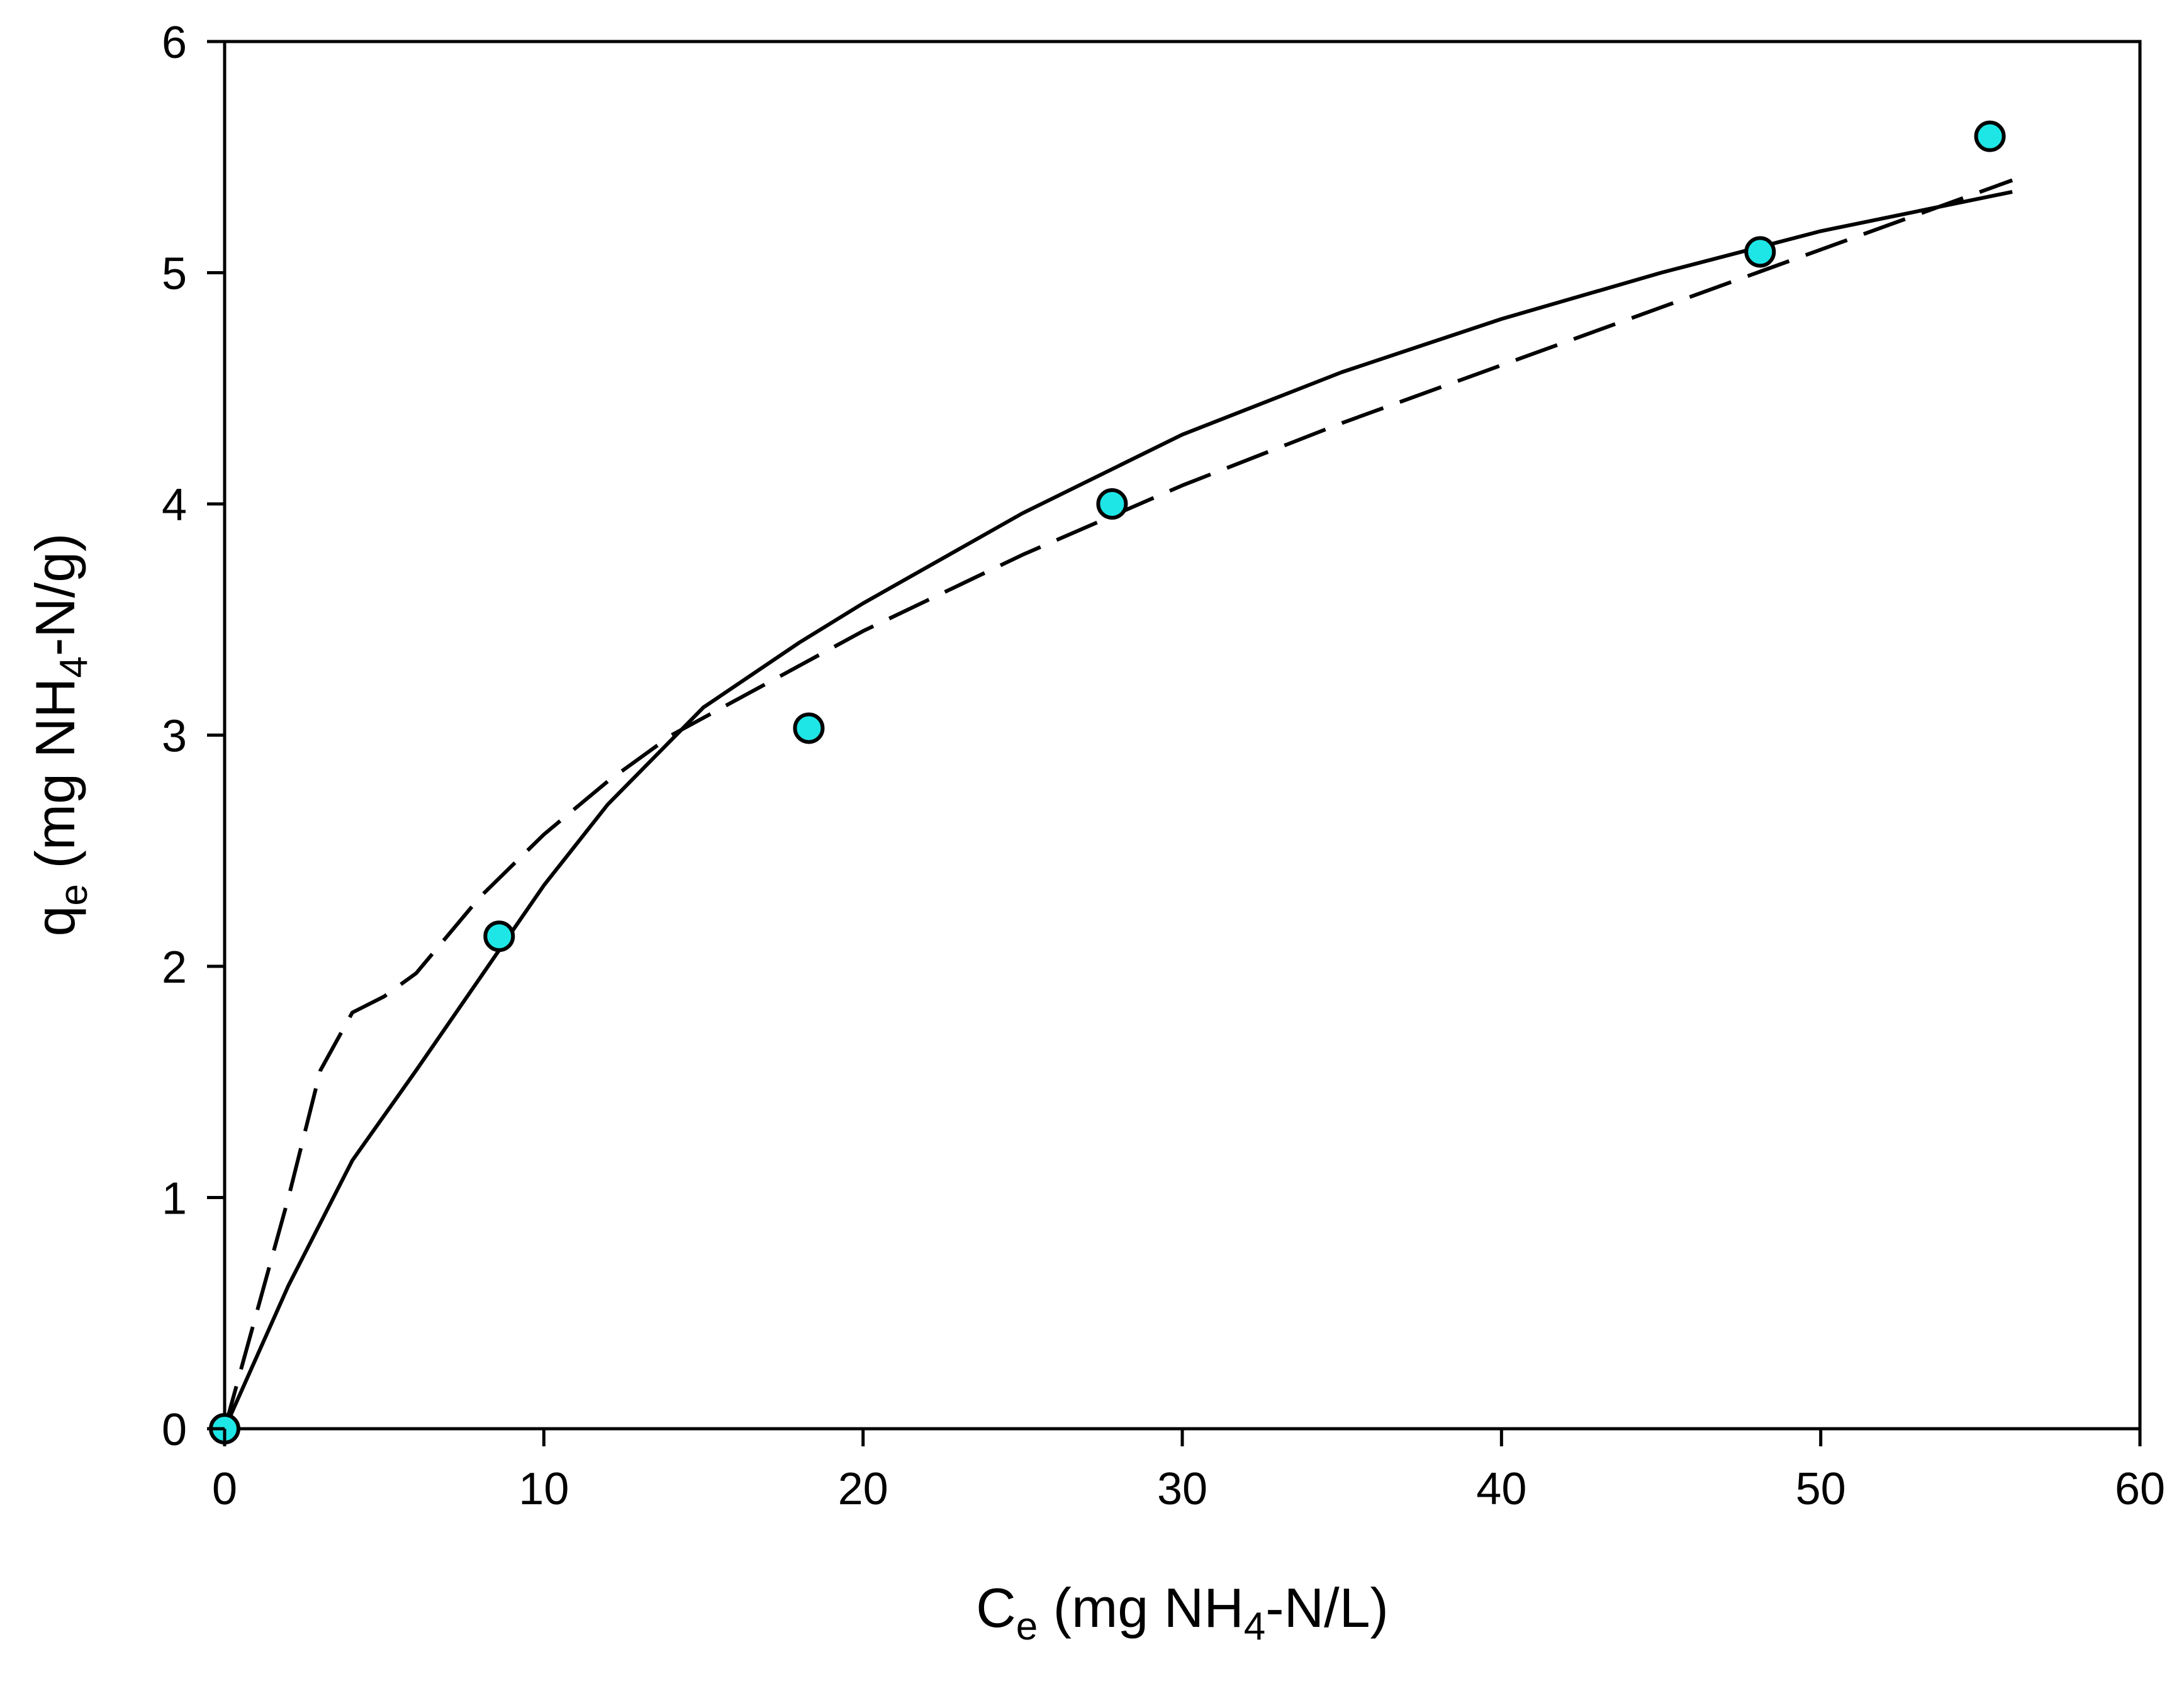 This screenshot has height=1681, width=2184. I want to click on y-tick-label: 1, so click(174, 1199).